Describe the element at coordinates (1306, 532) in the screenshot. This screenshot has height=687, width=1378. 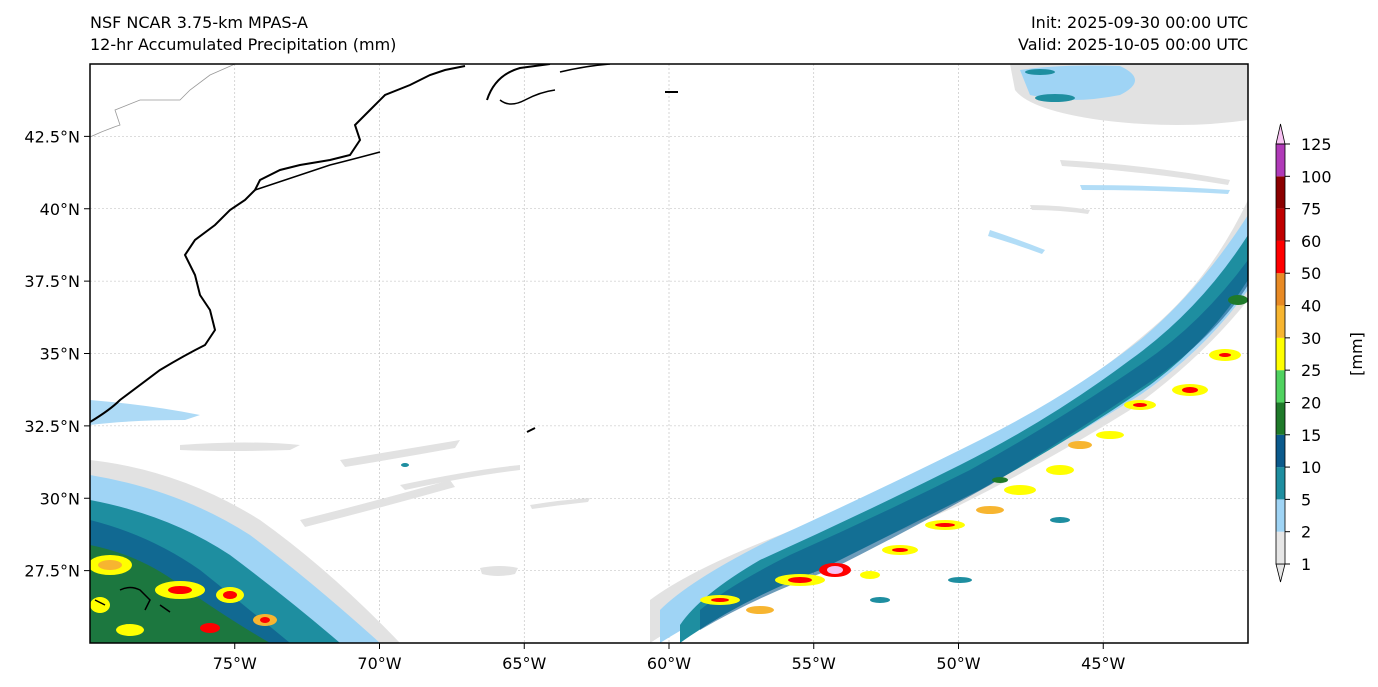
I see `colorbar-tick-label: 2` at that location.